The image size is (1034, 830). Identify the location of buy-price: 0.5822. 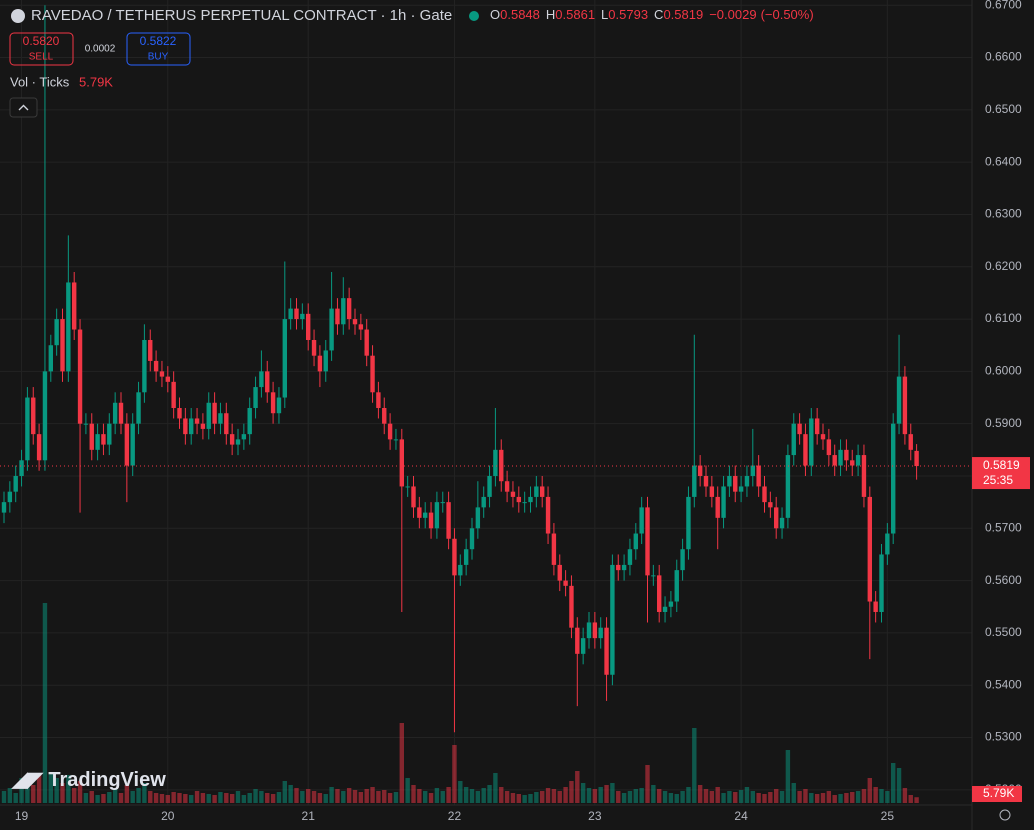
(158, 41).